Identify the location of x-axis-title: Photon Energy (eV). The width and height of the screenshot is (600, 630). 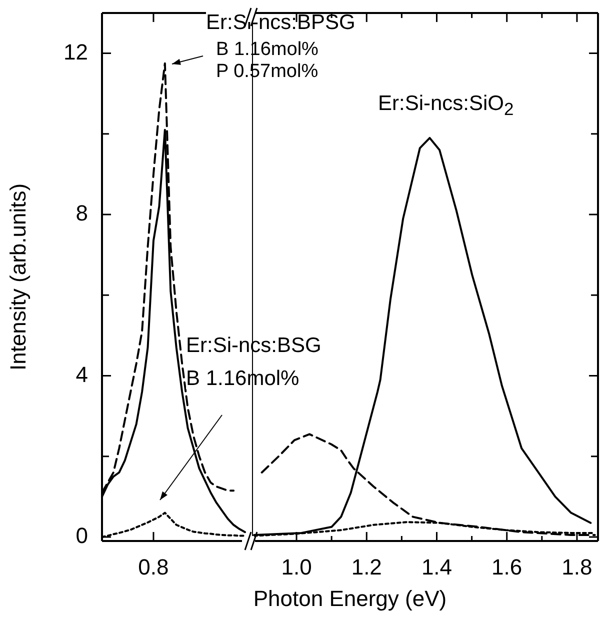
(350, 598).